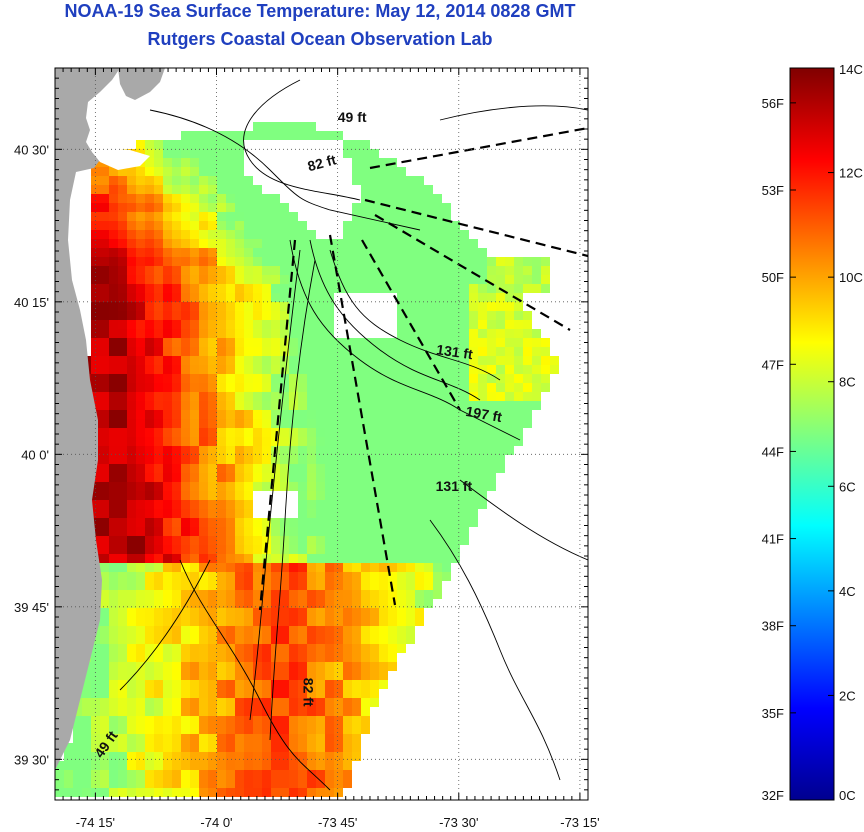 The height and width of the screenshot is (832, 864). Describe the element at coordinates (275, 485) in the screenshot. I see `bathymetry-line` at that location.